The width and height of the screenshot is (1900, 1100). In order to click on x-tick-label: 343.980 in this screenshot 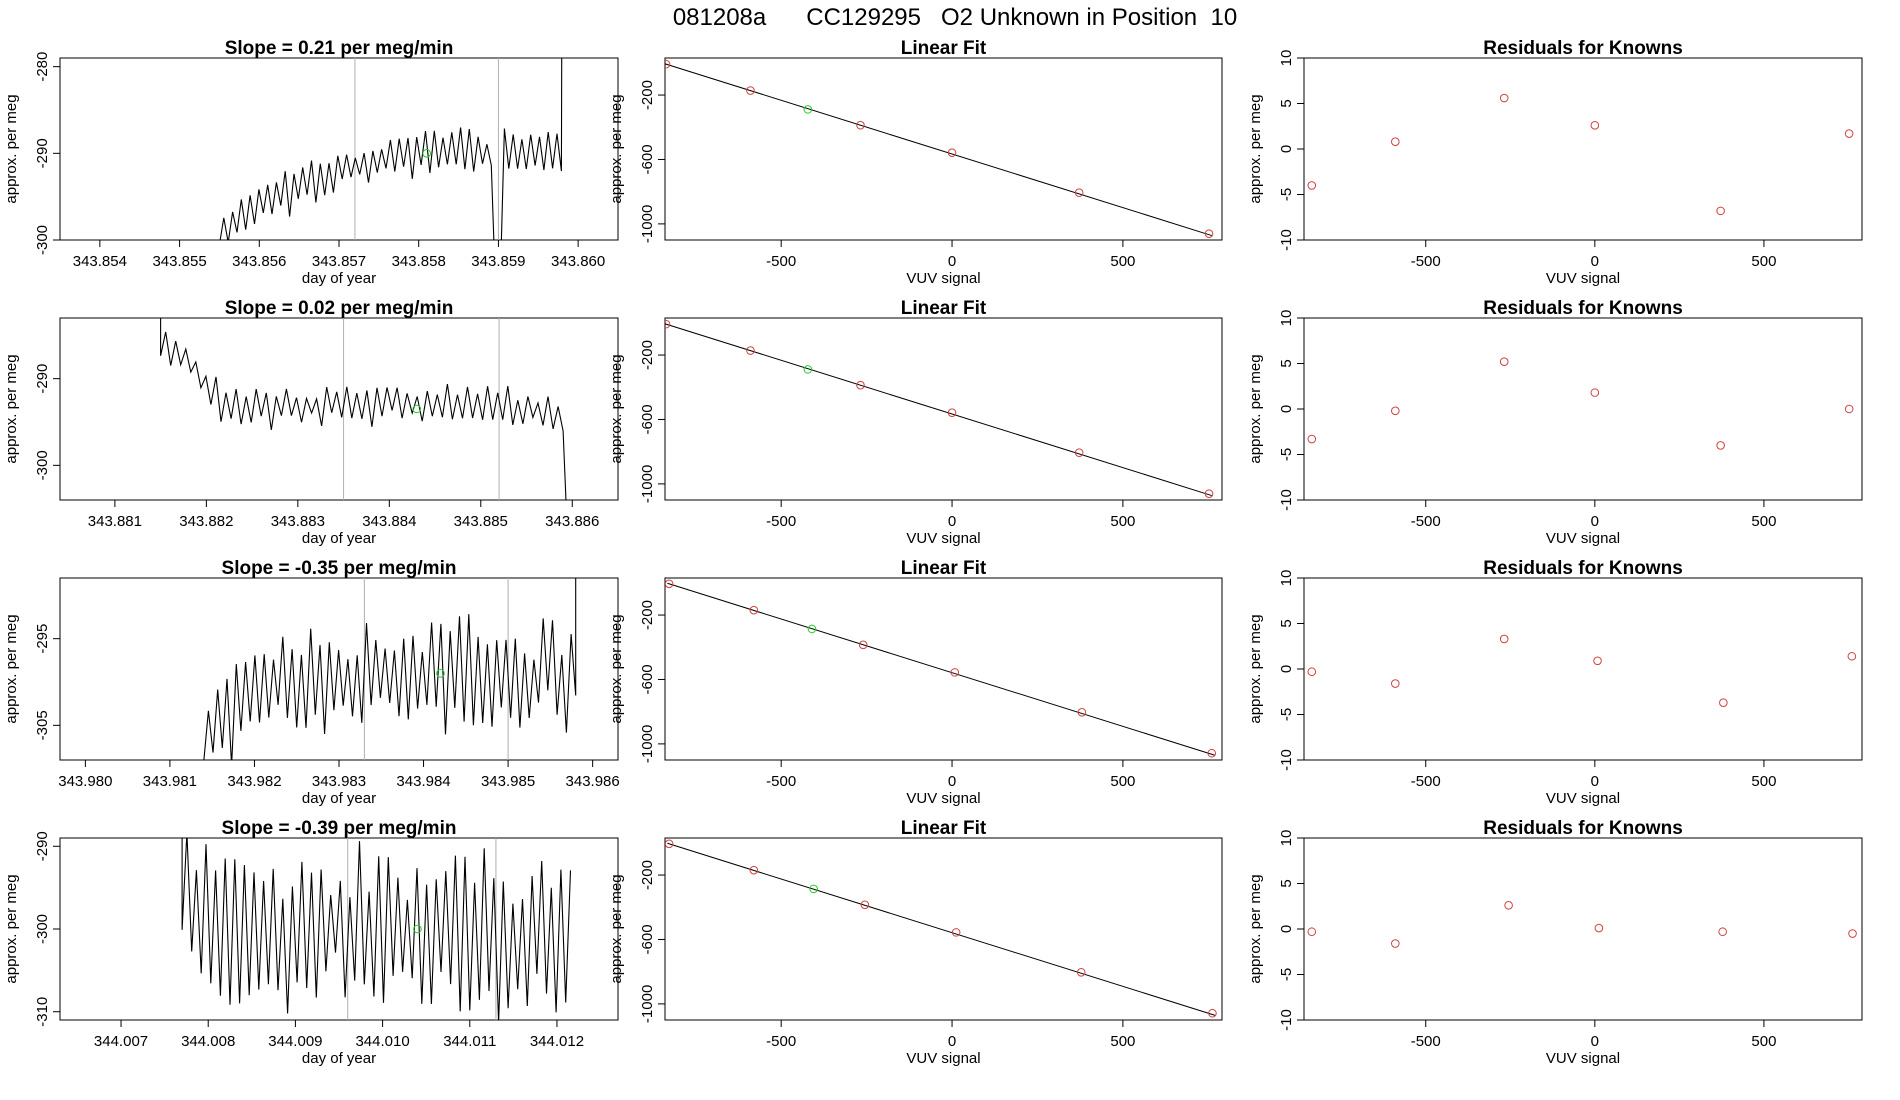, I will do `click(85, 781)`.